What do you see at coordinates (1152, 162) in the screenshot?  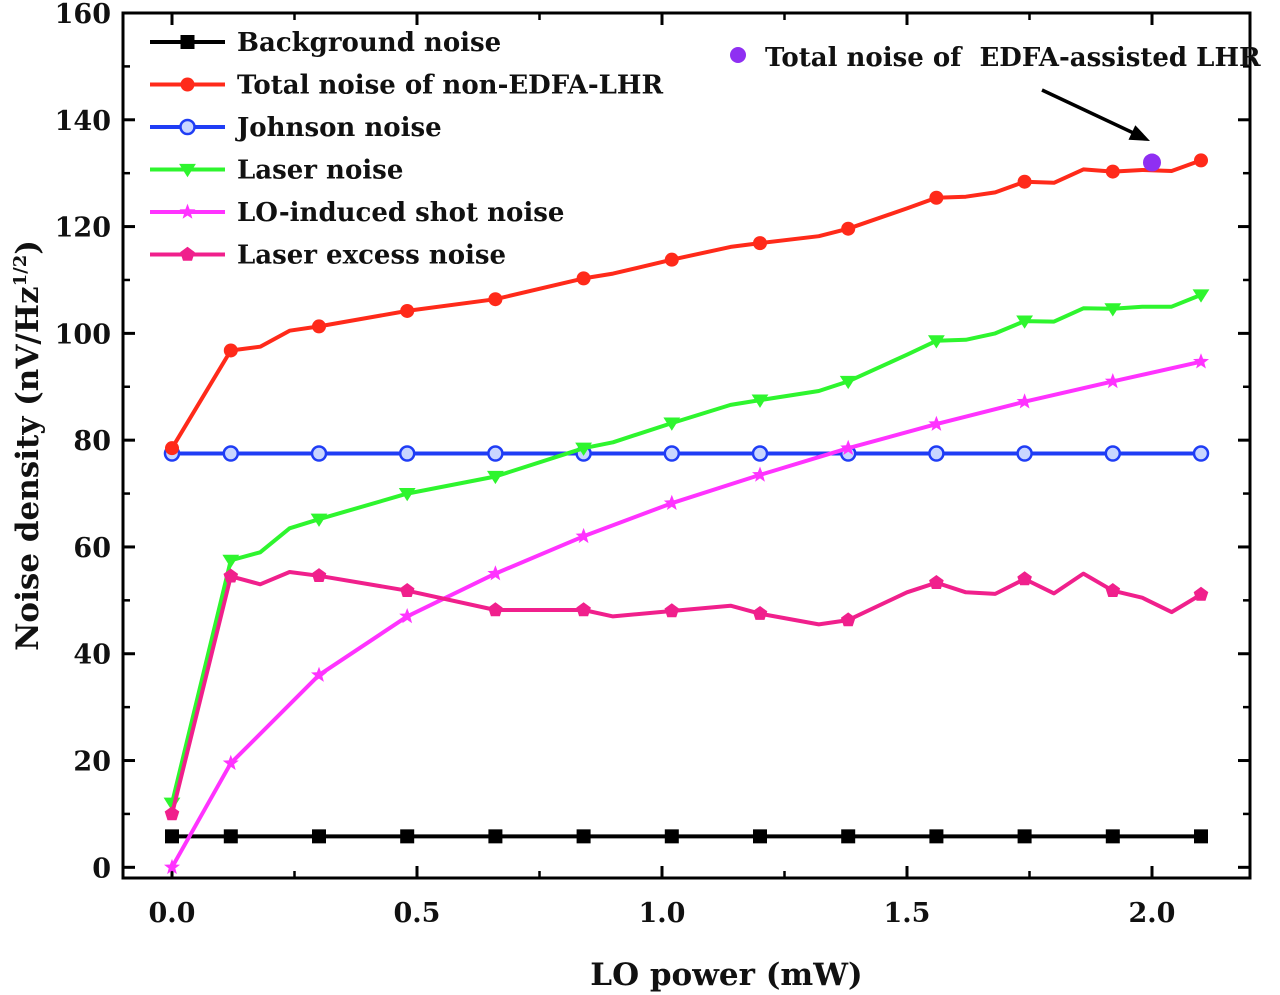 I see `edfa-data-point` at bounding box center [1152, 162].